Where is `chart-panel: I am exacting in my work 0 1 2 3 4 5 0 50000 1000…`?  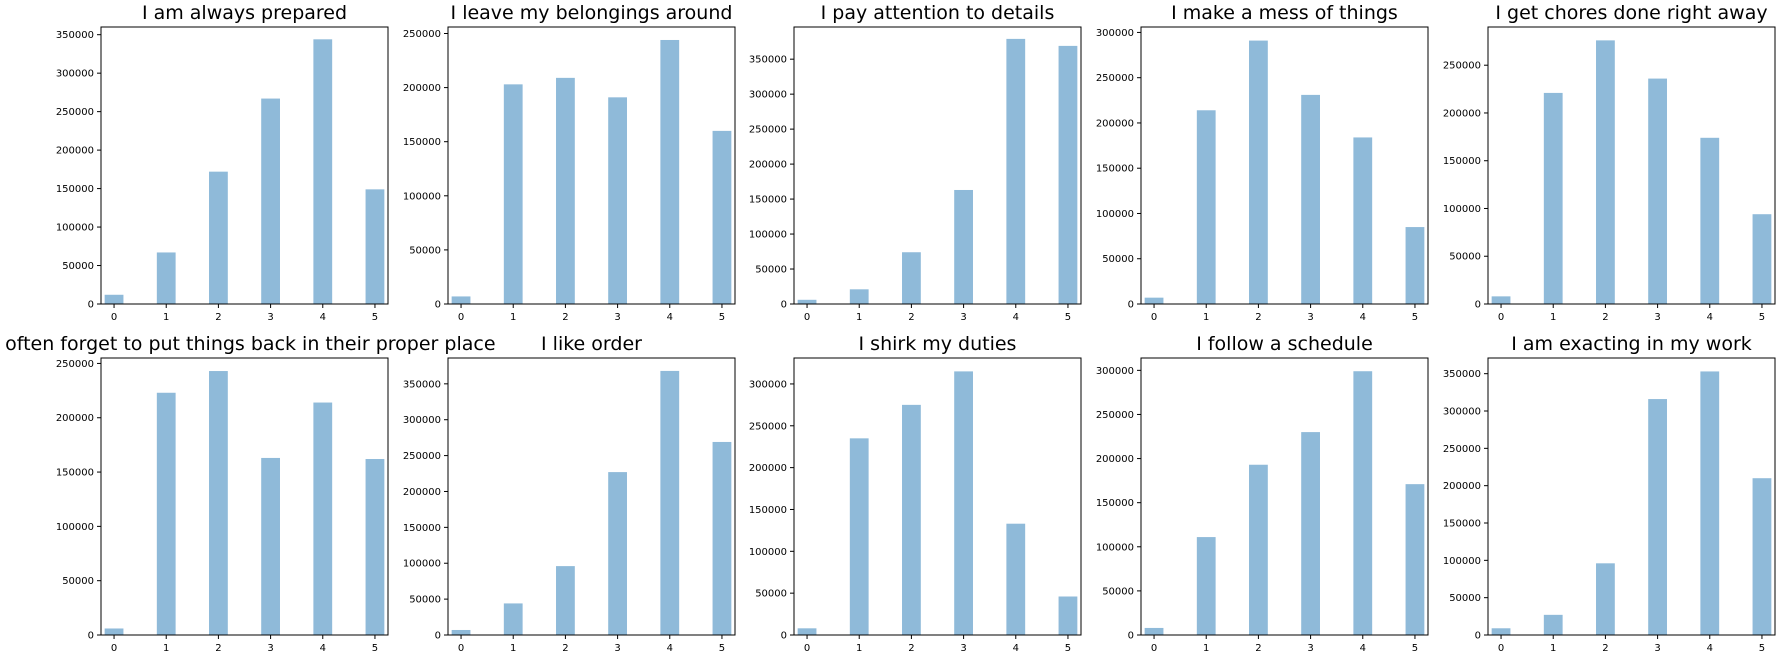 chart-panel: I am exacting in my work 0 1 2 3 4 5 0 50000 1000… is located at coordinates (1609, 493).